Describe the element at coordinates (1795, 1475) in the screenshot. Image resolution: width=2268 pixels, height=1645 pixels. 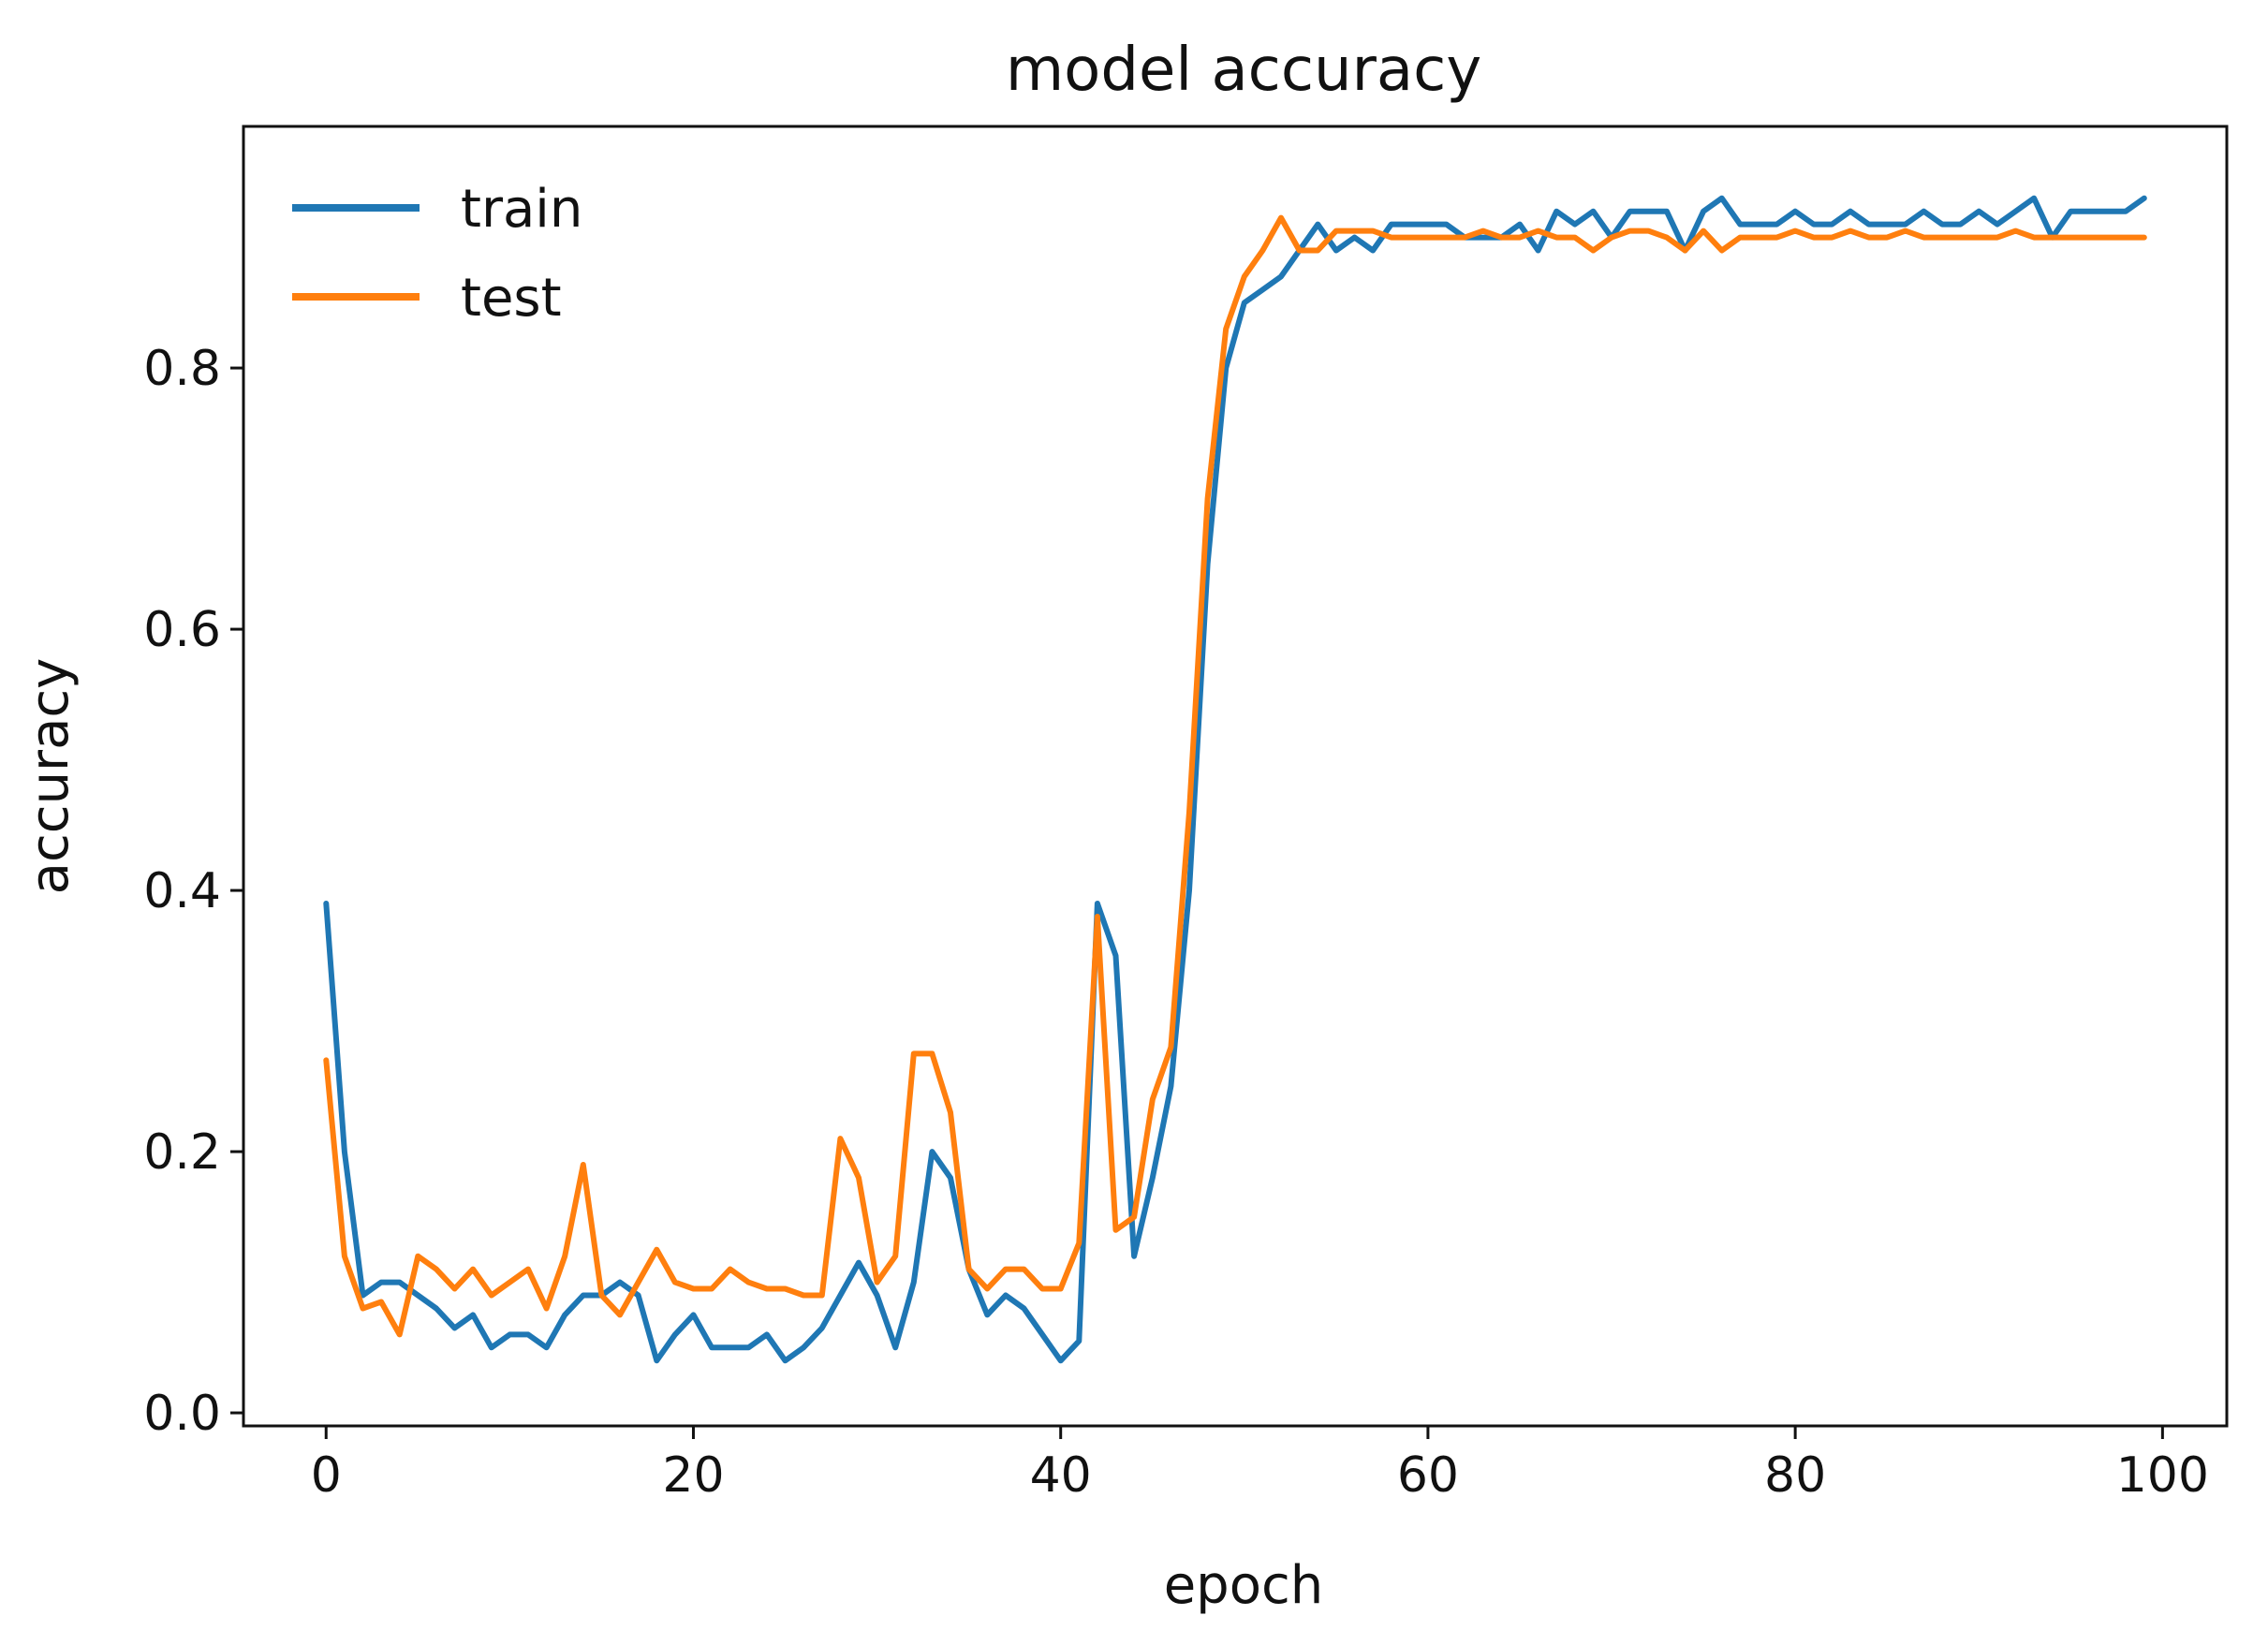
I see `x-tick-label: 80` at that location.